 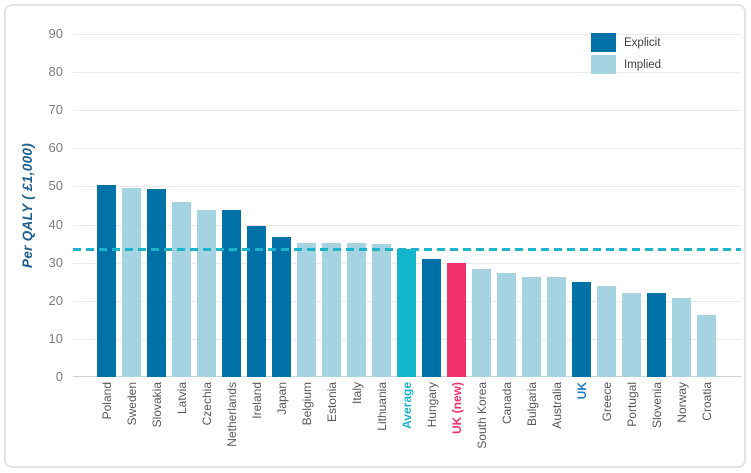 I want to click on legend-swatch-implied-icon, so click(x=603, y=64).